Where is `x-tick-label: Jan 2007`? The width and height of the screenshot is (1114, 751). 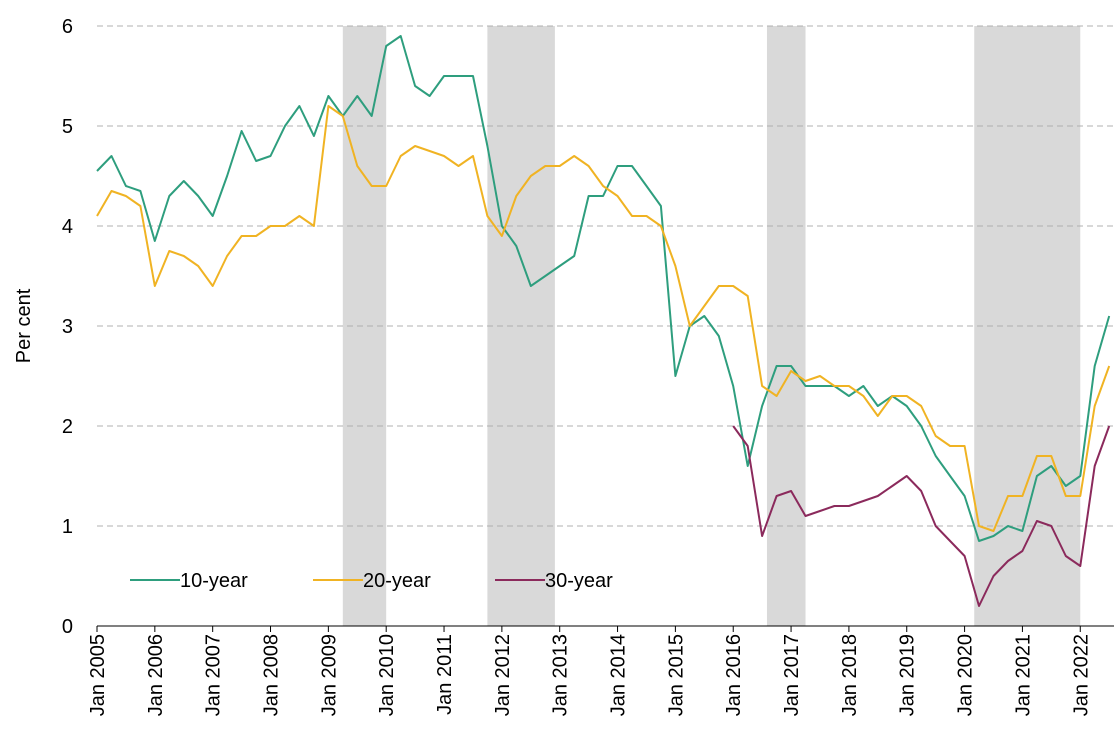
x-tick-label: Jan 2007 is located at coordinates (214, 675).